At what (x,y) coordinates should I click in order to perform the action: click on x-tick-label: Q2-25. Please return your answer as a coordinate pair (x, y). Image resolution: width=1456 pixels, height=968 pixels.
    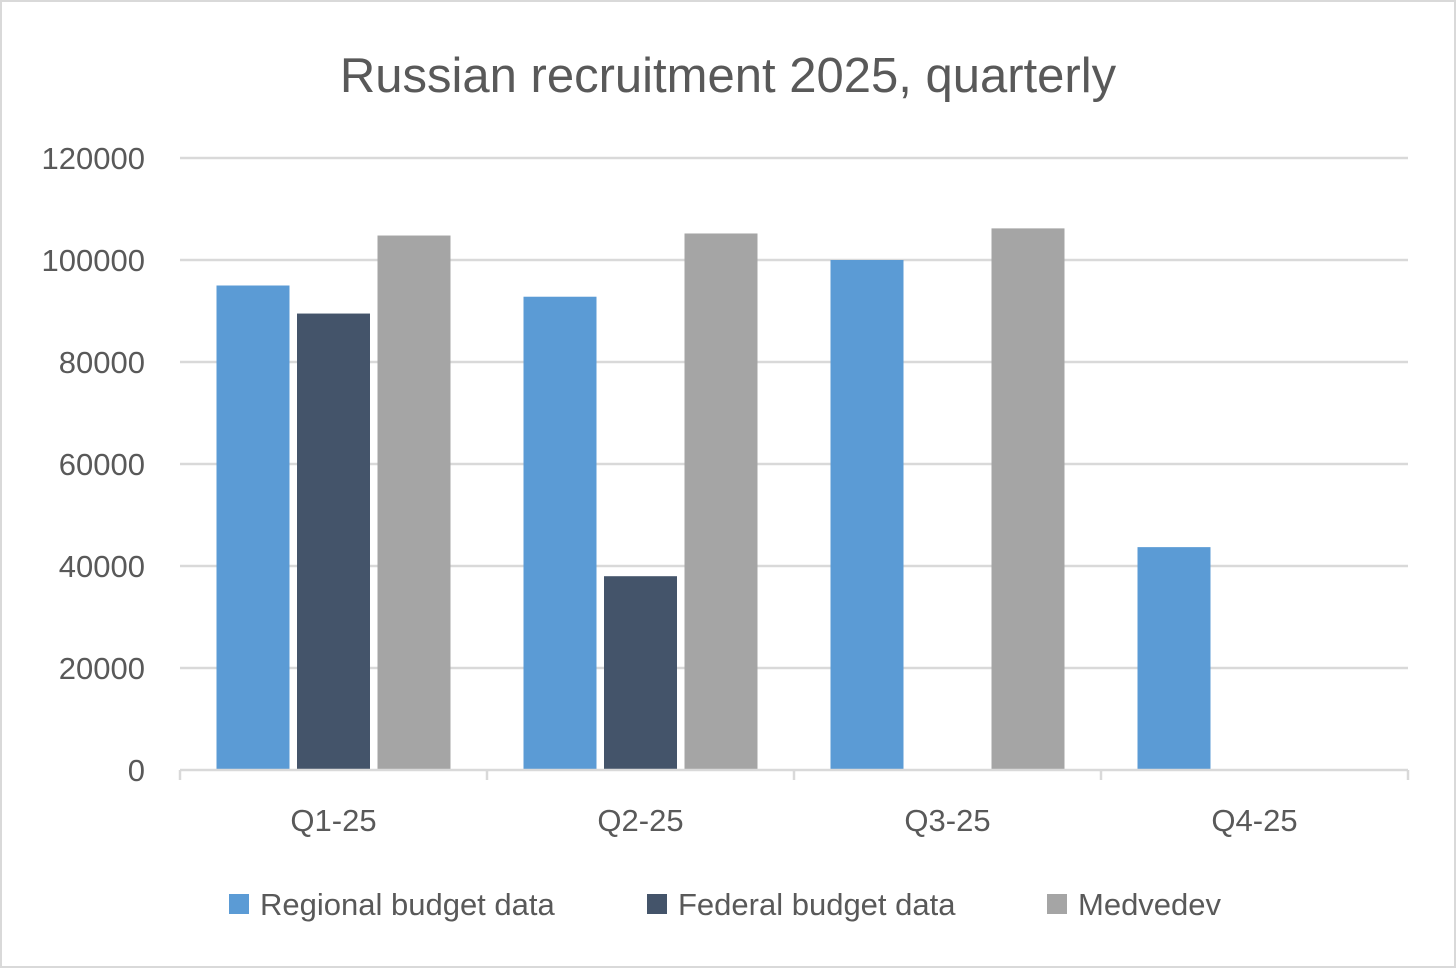
    Looking at the image, I should click on (640, 820).